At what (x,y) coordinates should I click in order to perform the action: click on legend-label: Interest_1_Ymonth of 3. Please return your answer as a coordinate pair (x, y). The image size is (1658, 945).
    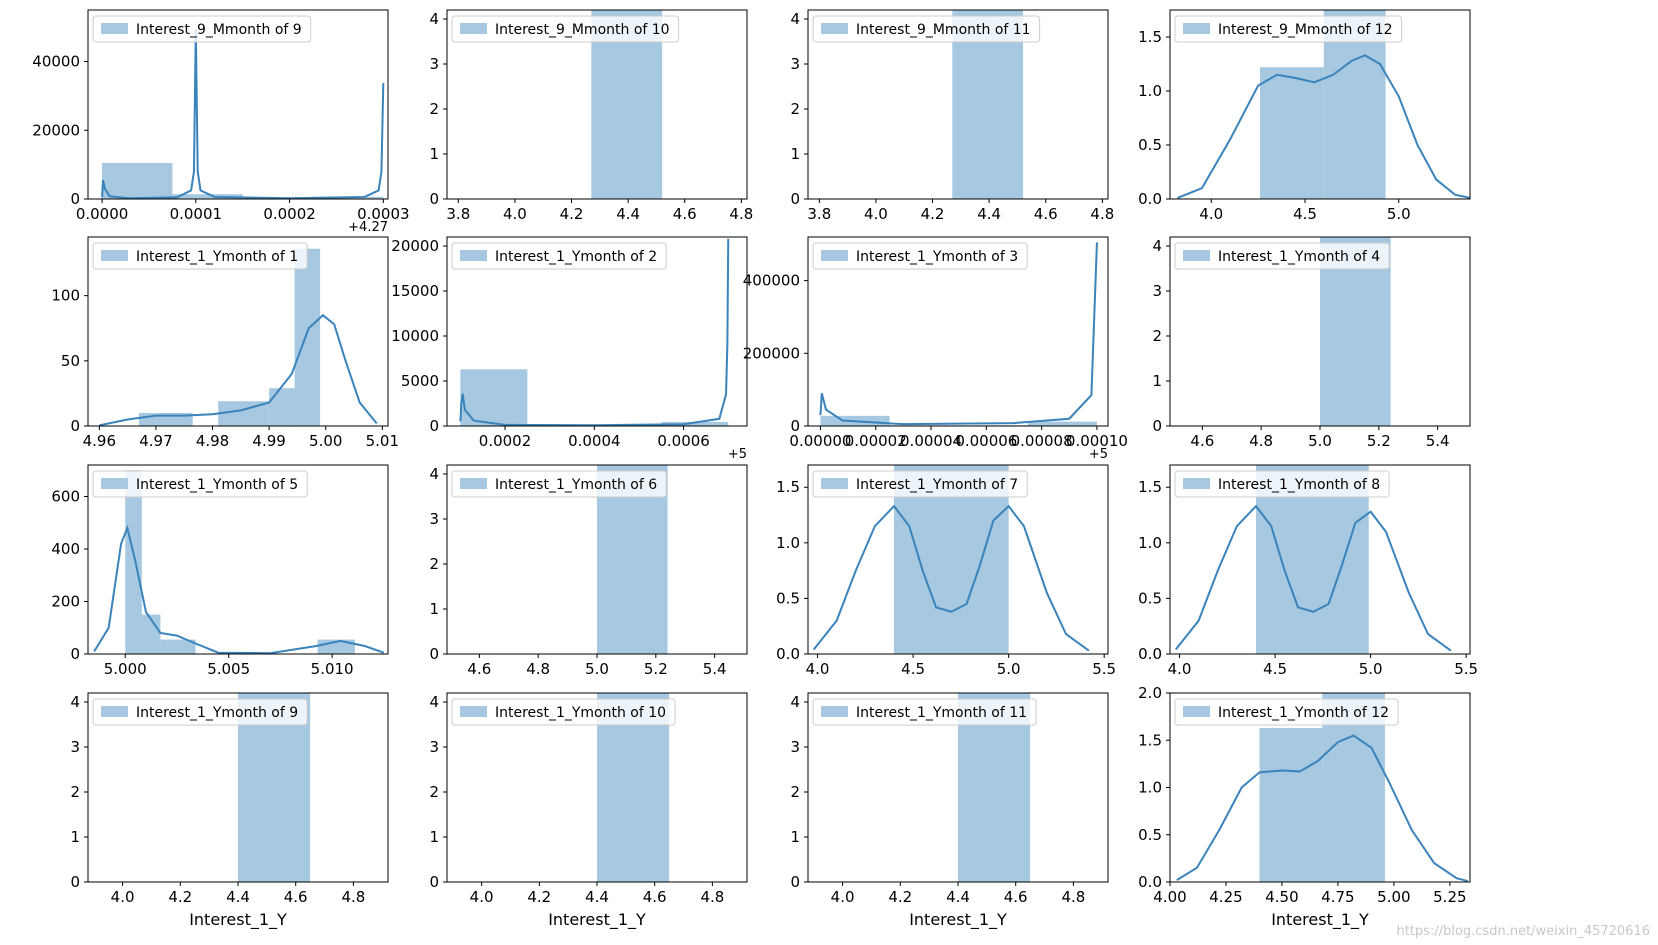
    Looking at the image, I should click on (937, 257).